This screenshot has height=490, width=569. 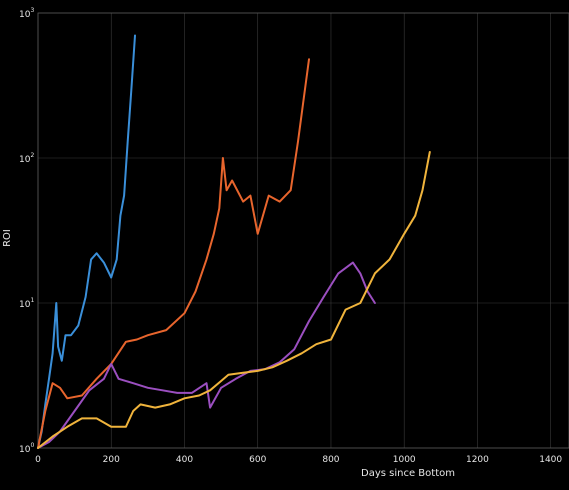 I want to click on x-axis-label: Days since Bottom, so click(x=408, y=473).